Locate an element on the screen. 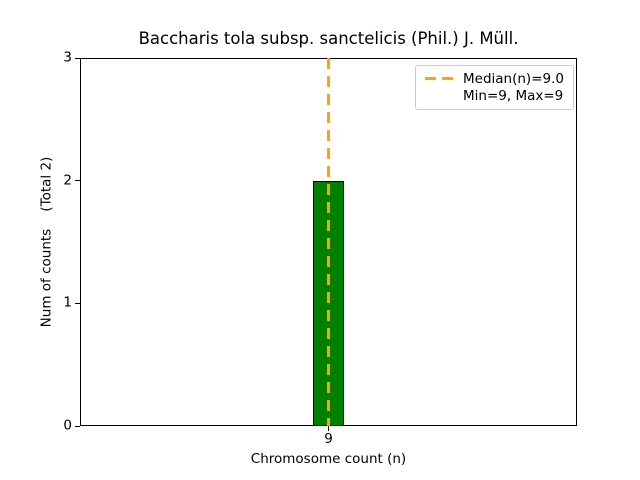 The image size is (640, 480). median-line is located at coordinates (328, 242).